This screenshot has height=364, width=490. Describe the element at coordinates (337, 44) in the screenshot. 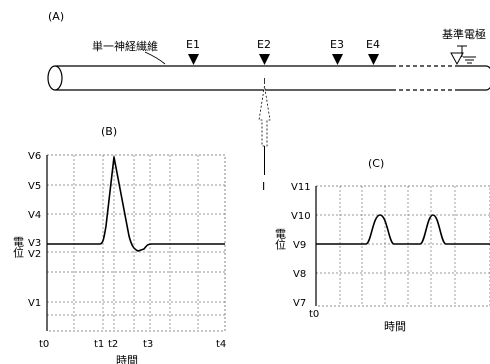

I see `svg-text: E3` at that location.